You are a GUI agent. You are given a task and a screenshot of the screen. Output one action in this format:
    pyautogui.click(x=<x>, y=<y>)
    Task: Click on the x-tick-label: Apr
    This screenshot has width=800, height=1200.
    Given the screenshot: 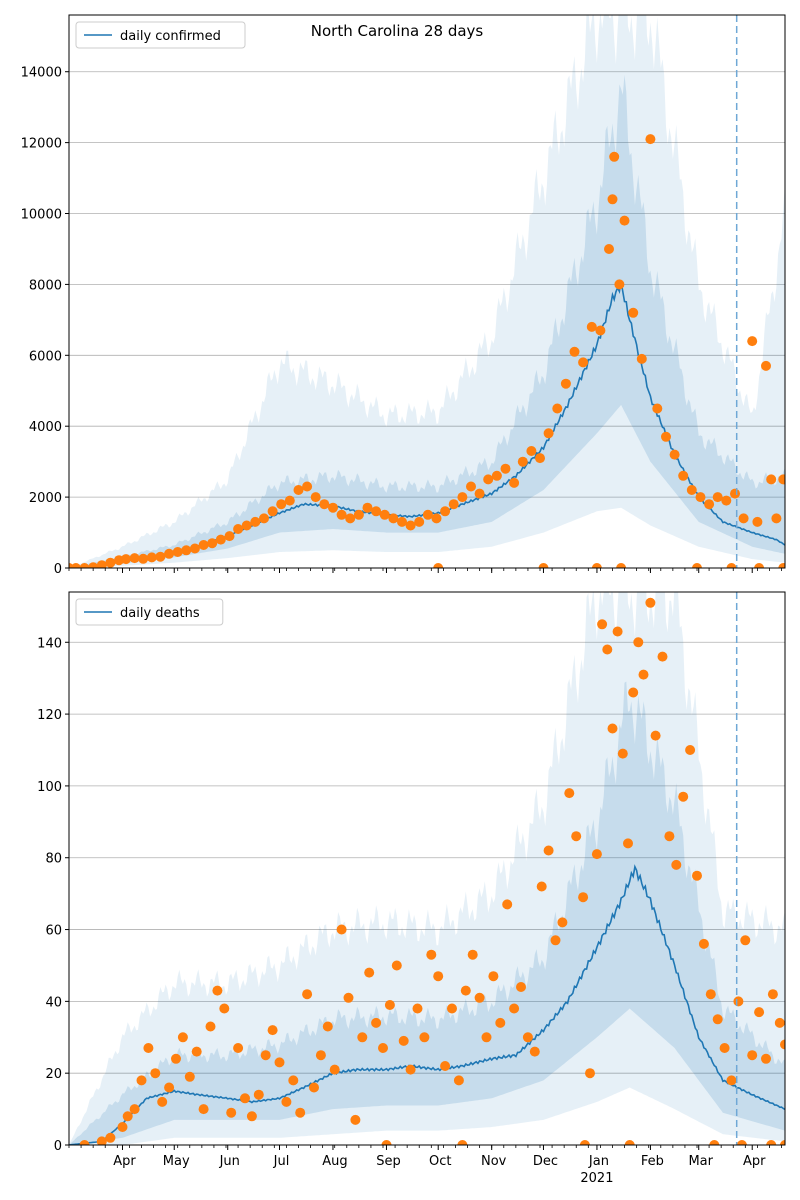 What is the action you would take?
    pyautogui.click(x=754, y=1161)
    